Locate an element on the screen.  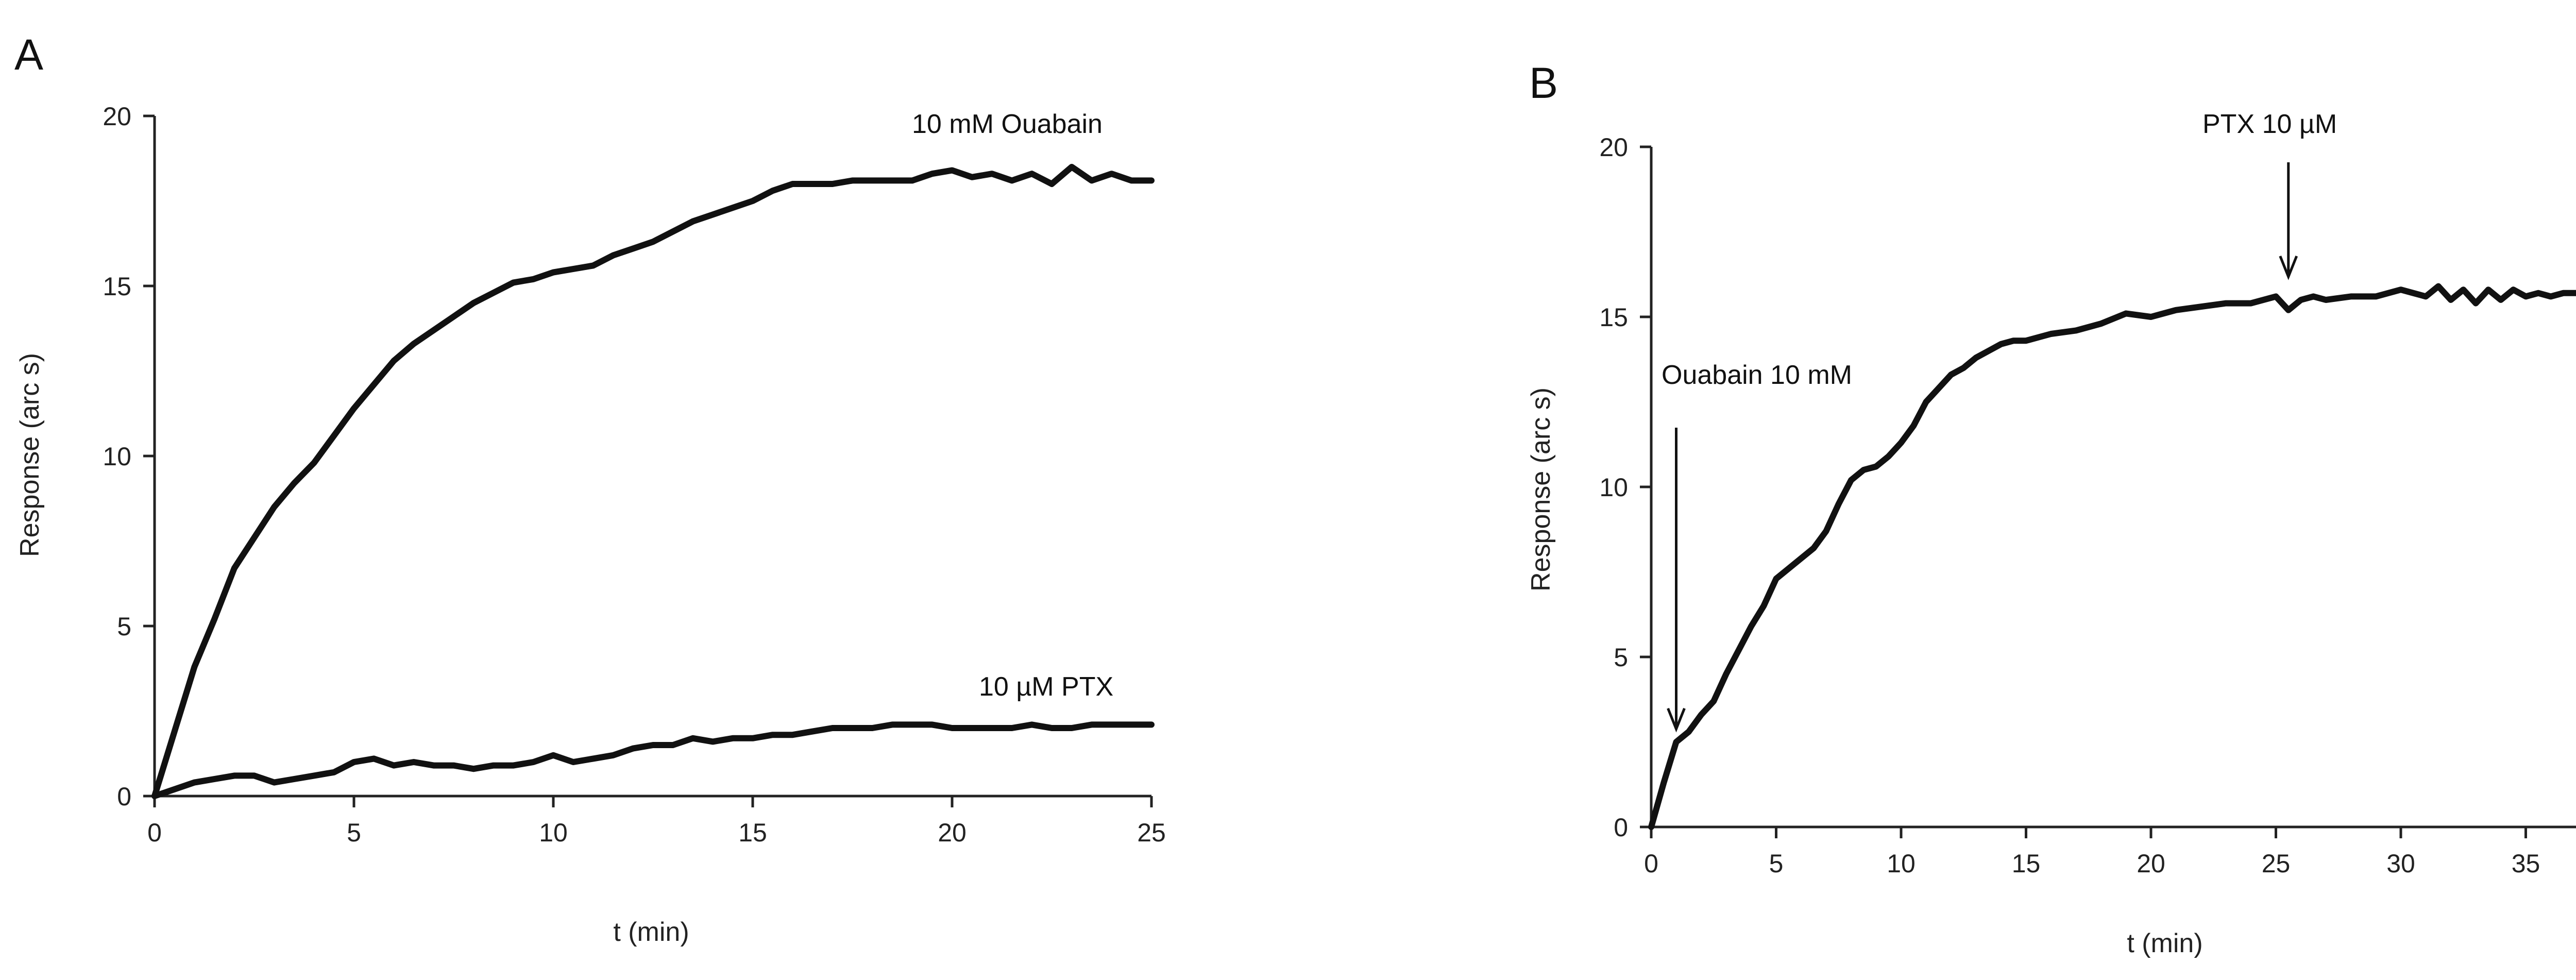
panel-a-y-axis-title: Response (arc s) is located at coordinates (30, 455).